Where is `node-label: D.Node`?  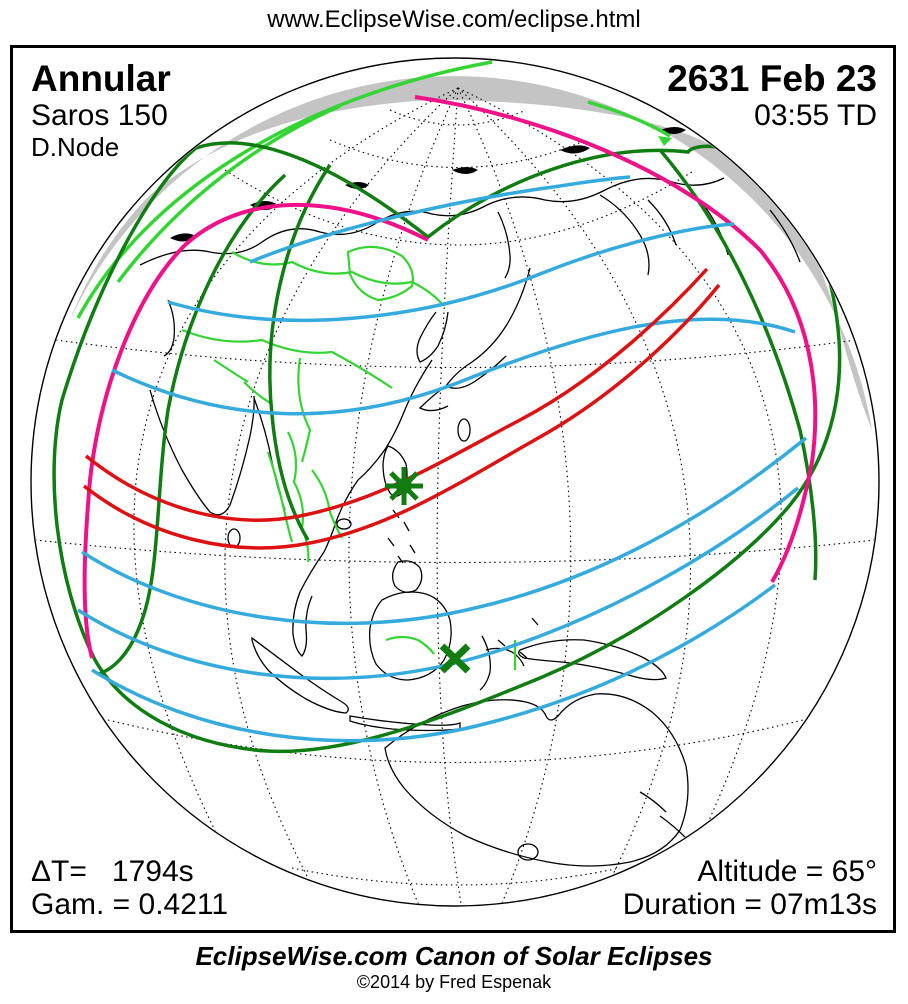 node-label: D.Node is located at coordinates (75, 147).